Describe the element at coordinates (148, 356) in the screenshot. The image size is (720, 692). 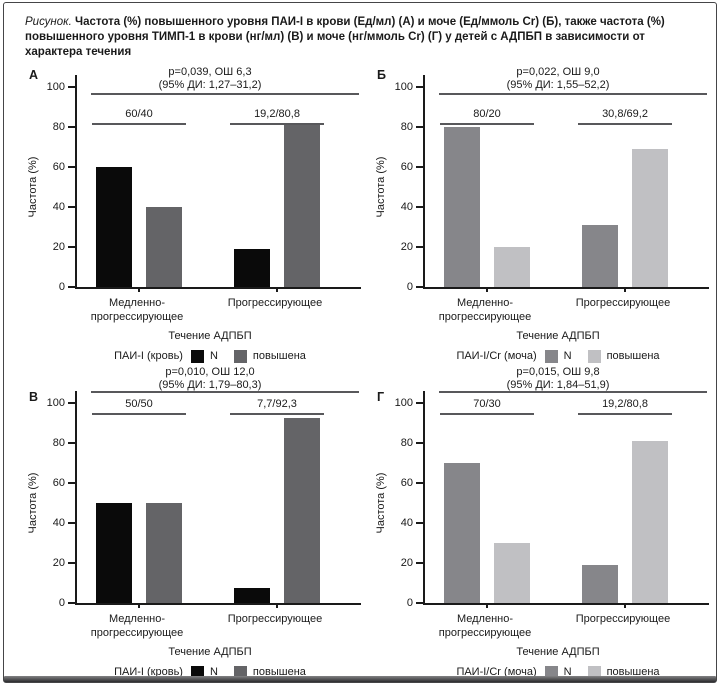
I see `legend-title: ПАИ-I (кровь)` at that location.